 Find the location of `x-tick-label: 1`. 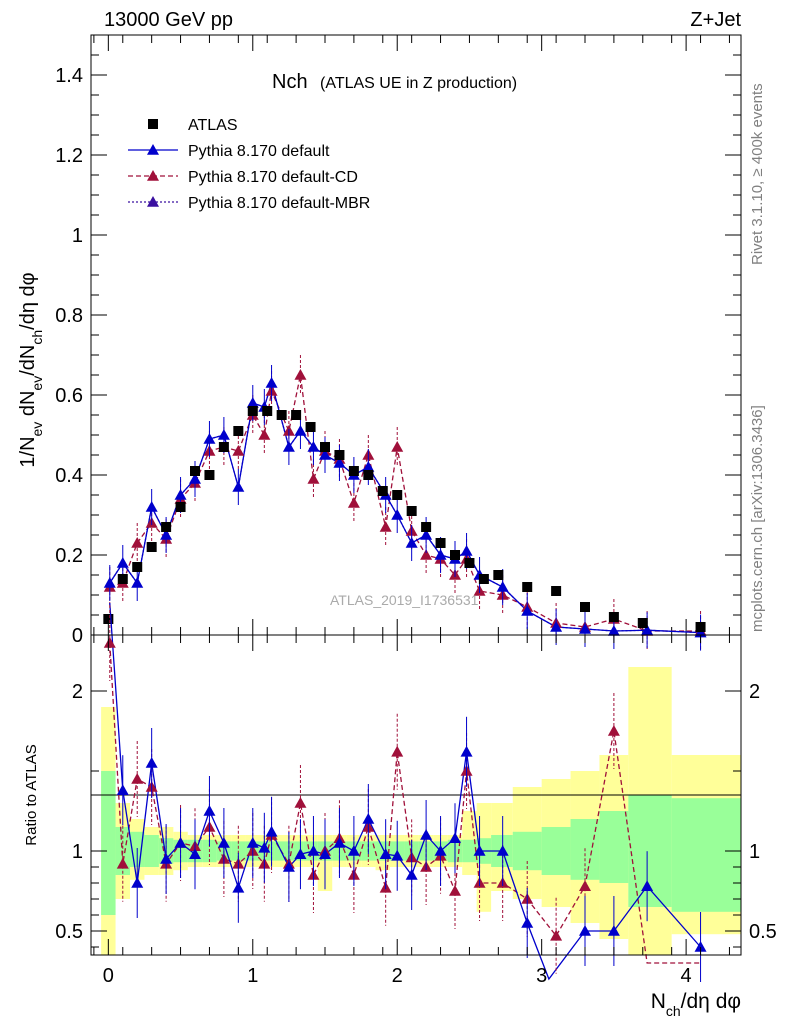

x-tick-label: 1 is located at coordinates (252, 976).